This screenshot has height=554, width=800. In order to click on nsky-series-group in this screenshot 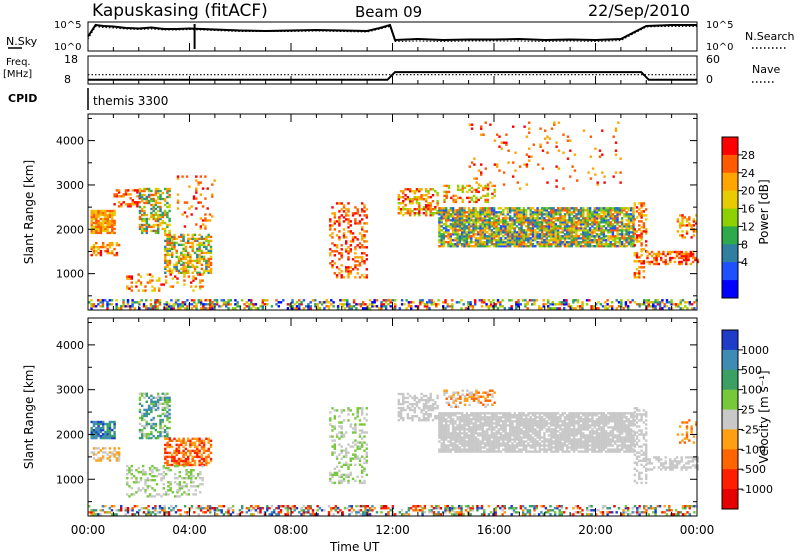, I will do `click(392, 36)`.